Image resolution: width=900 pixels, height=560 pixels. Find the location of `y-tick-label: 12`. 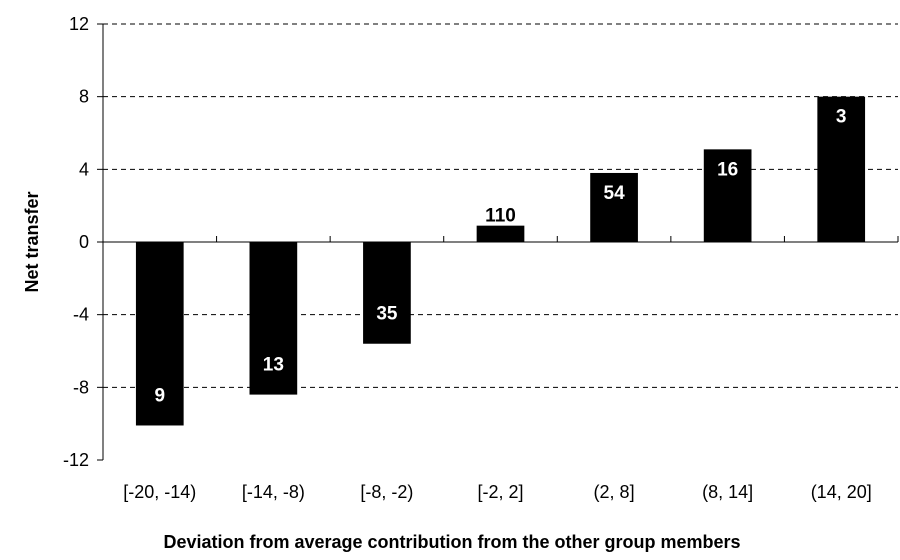

y-tick-label: 12 is located at coordinates (79, 24).